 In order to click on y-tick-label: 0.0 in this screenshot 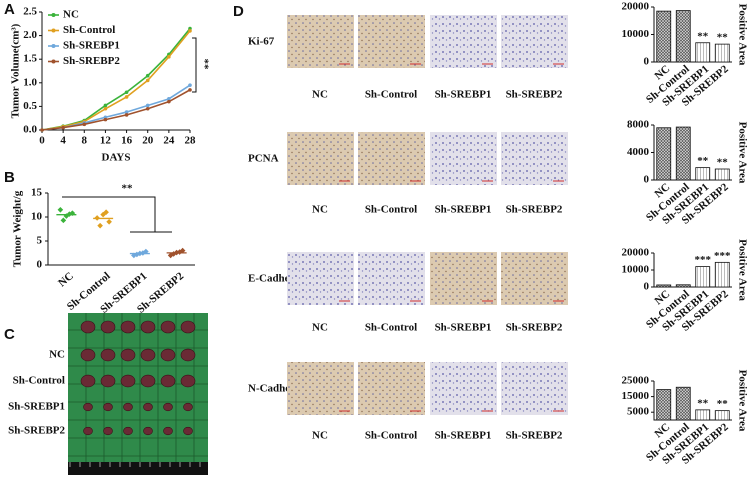, I will do `click(30, 130)`.